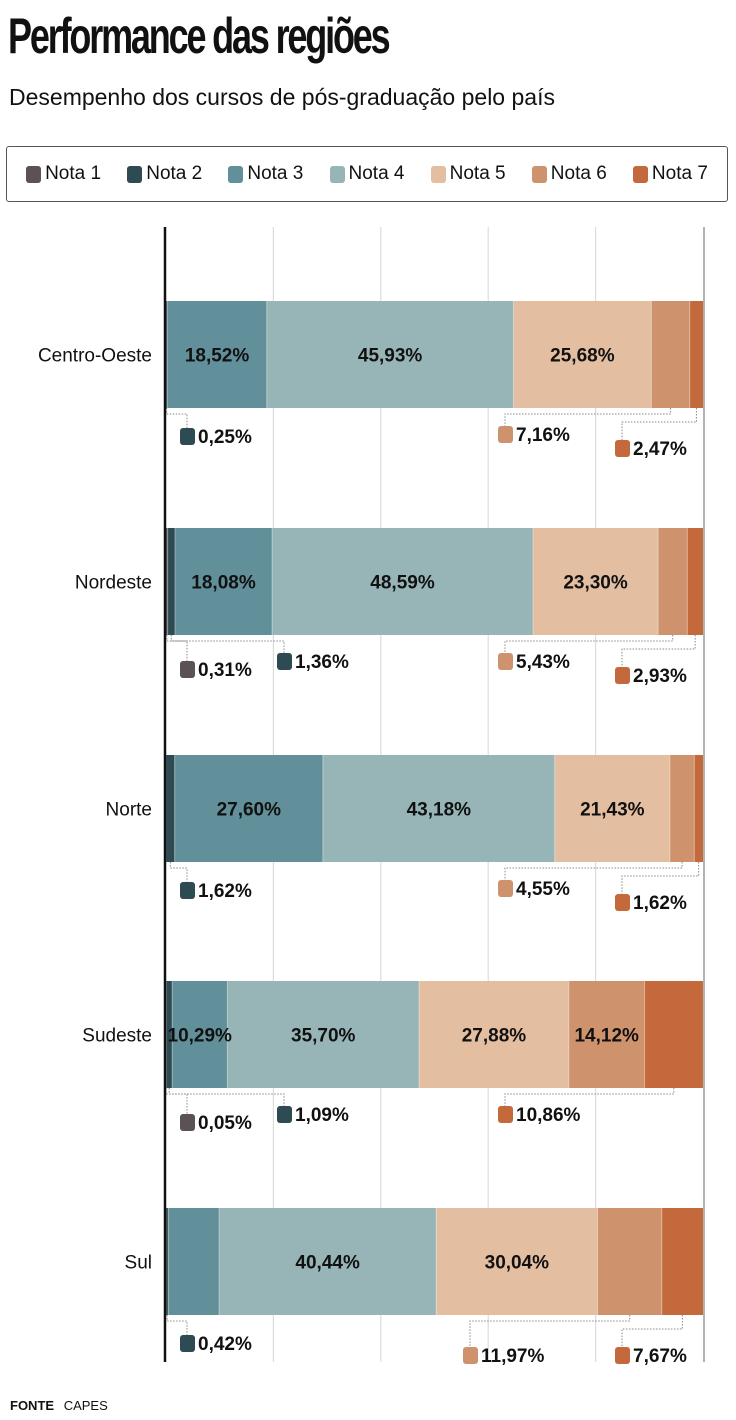  What do you see at coordinates (85, 1405) in the screenshot?
I see `footer-source: CAPES` at bounding box center [85, 1405].